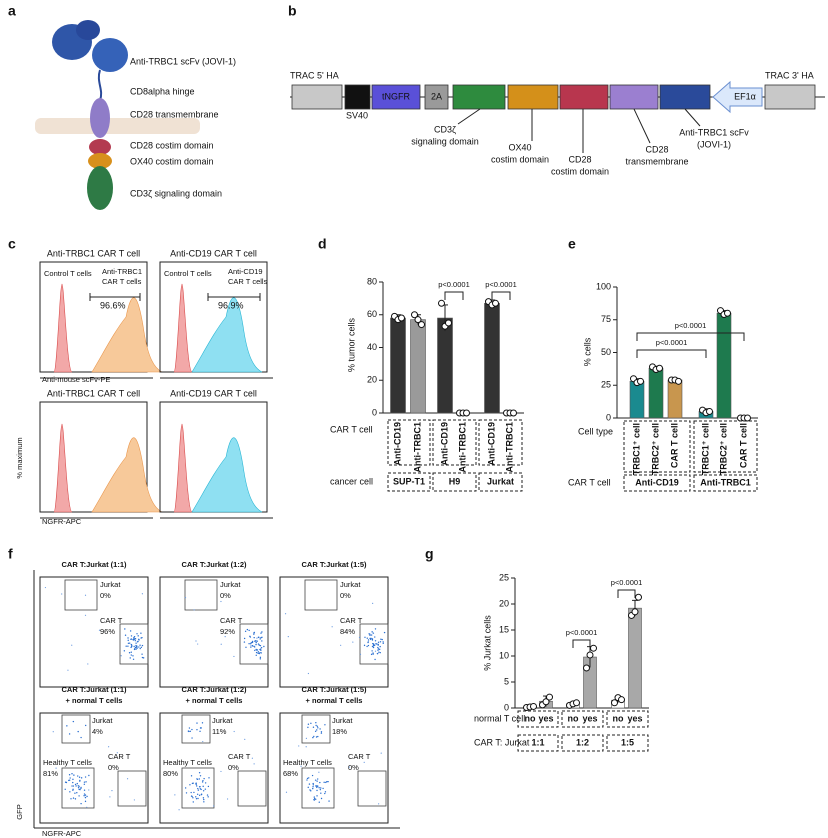  I want to click on y-tick-label: 75, so click(606, 319).